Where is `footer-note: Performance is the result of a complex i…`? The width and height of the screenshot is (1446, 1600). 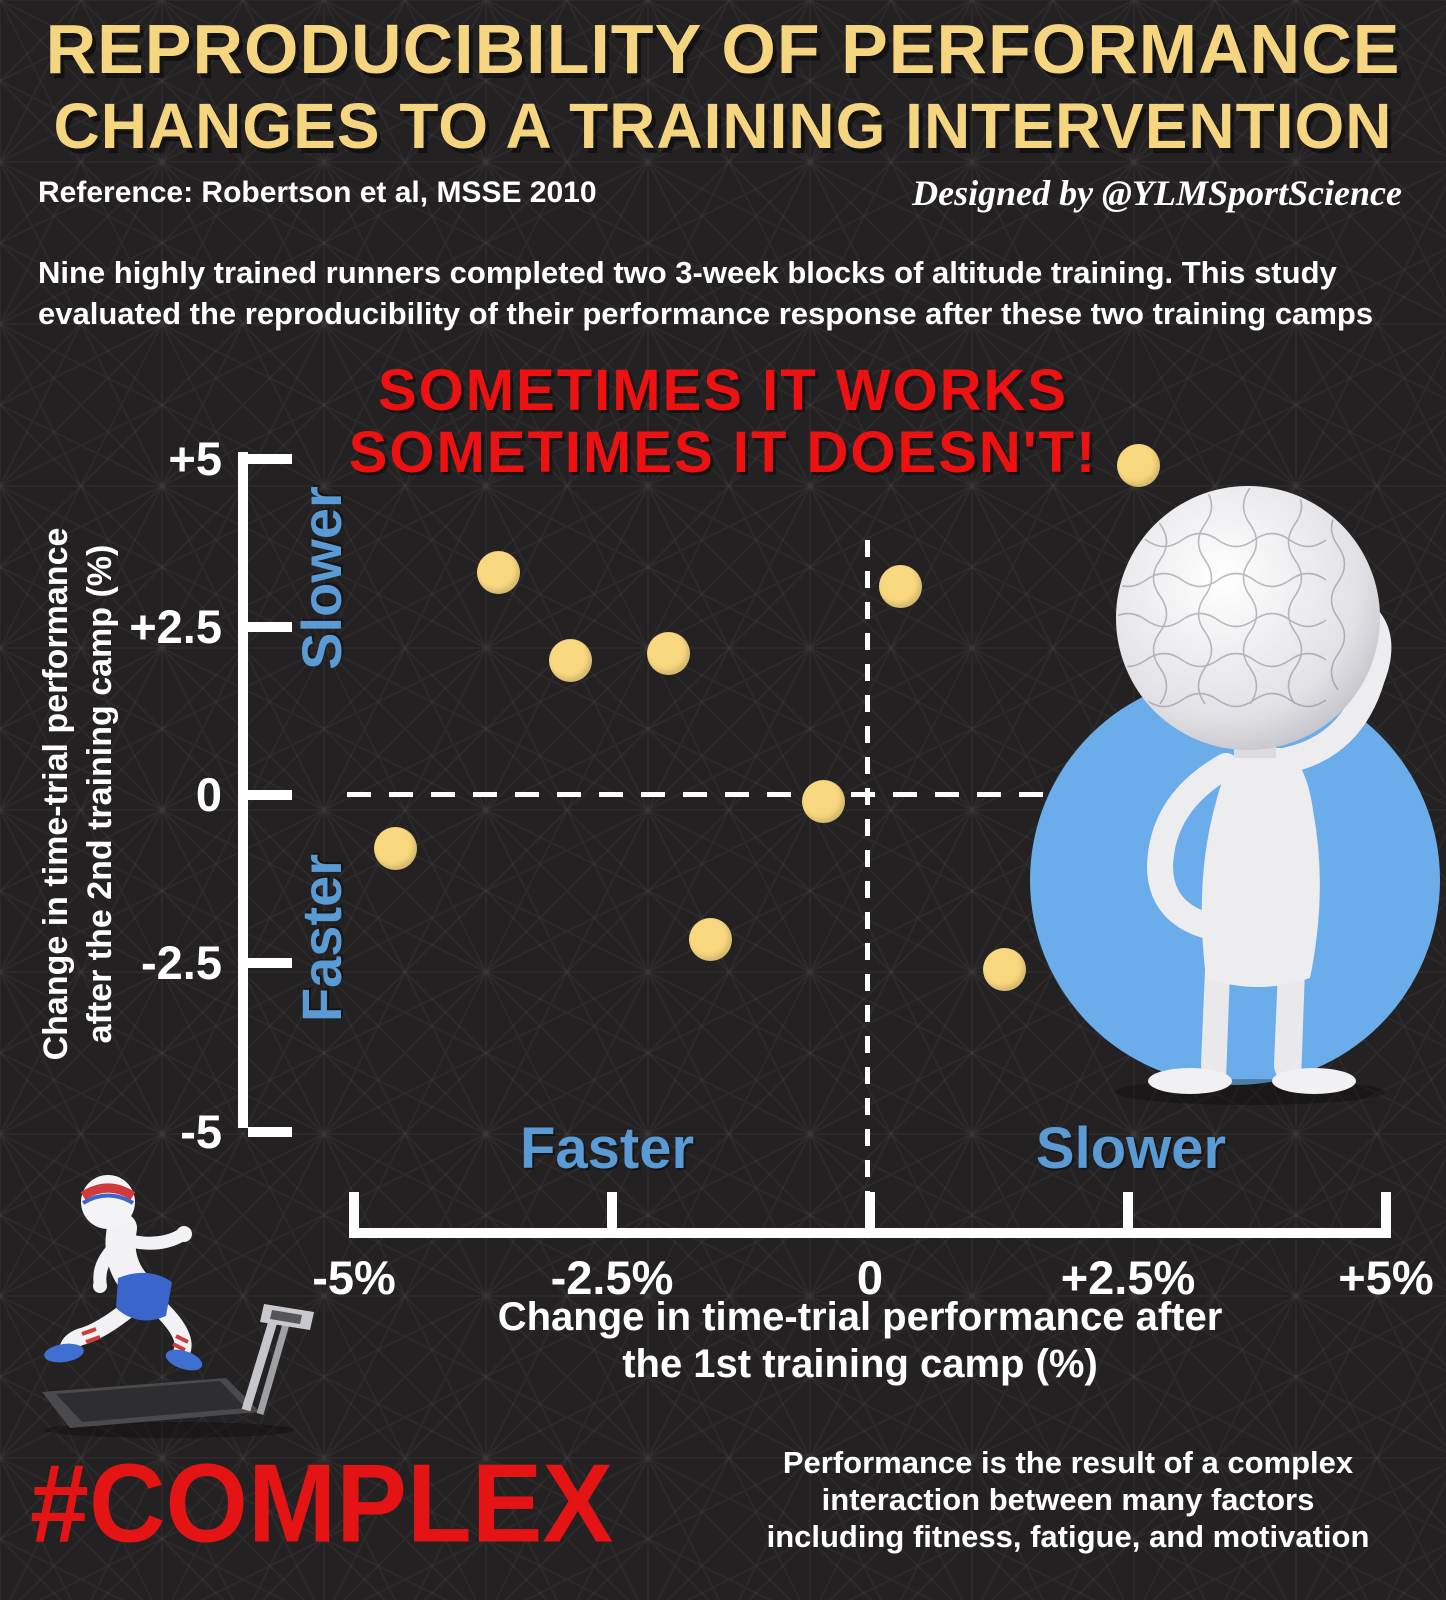 footer-note: Performance is the result of a complex i… is located at coordinates (1068, 1499).